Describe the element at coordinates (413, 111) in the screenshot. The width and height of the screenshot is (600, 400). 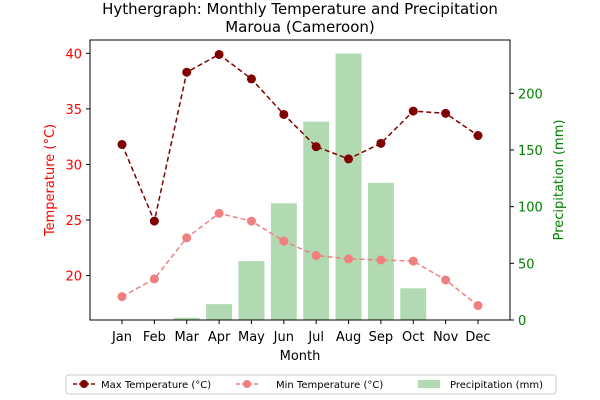
I see `max-temp-point-oct` at that location.